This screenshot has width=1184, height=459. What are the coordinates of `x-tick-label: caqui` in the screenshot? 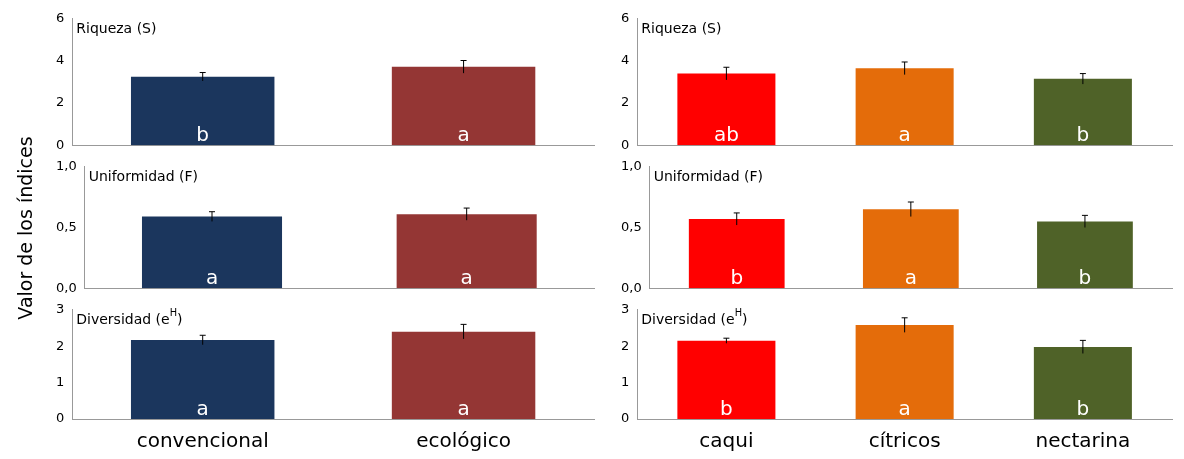 It's located at (726, 440).